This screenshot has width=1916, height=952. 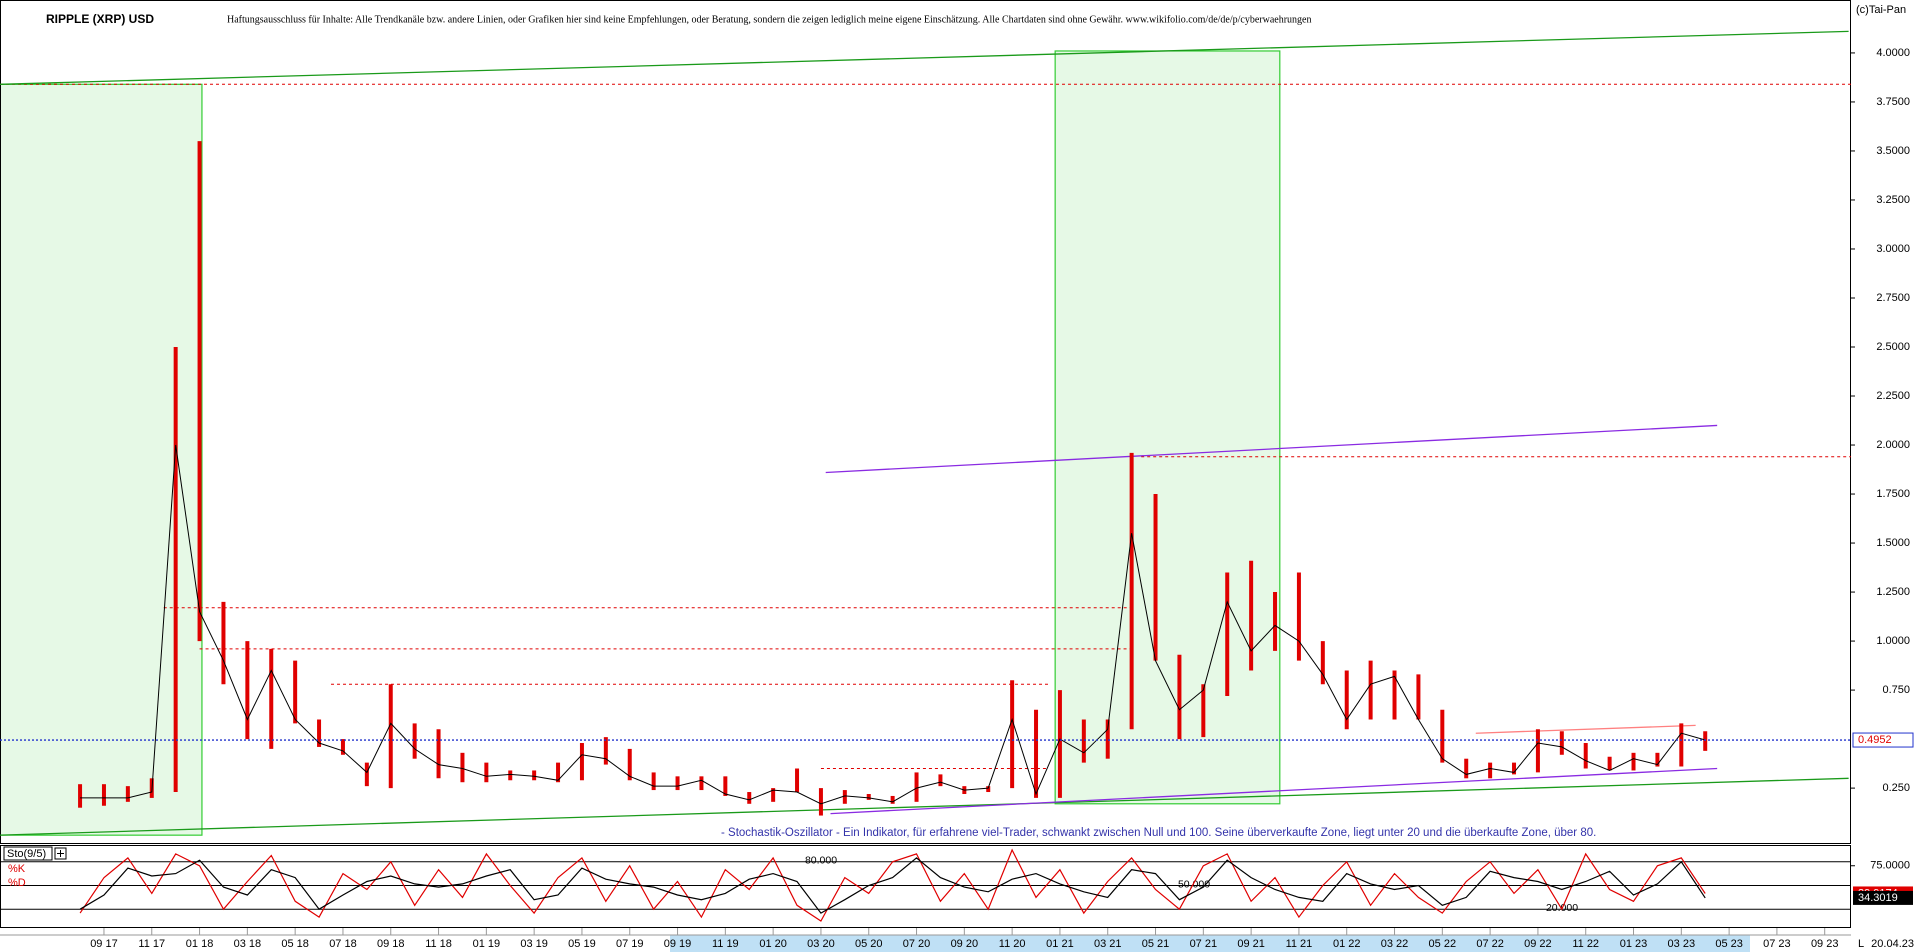 What do you see at coordinates (1896, 690) in the screenshot?
I see `y-tick-label: 0.750` at bounding box center [1896, 690].